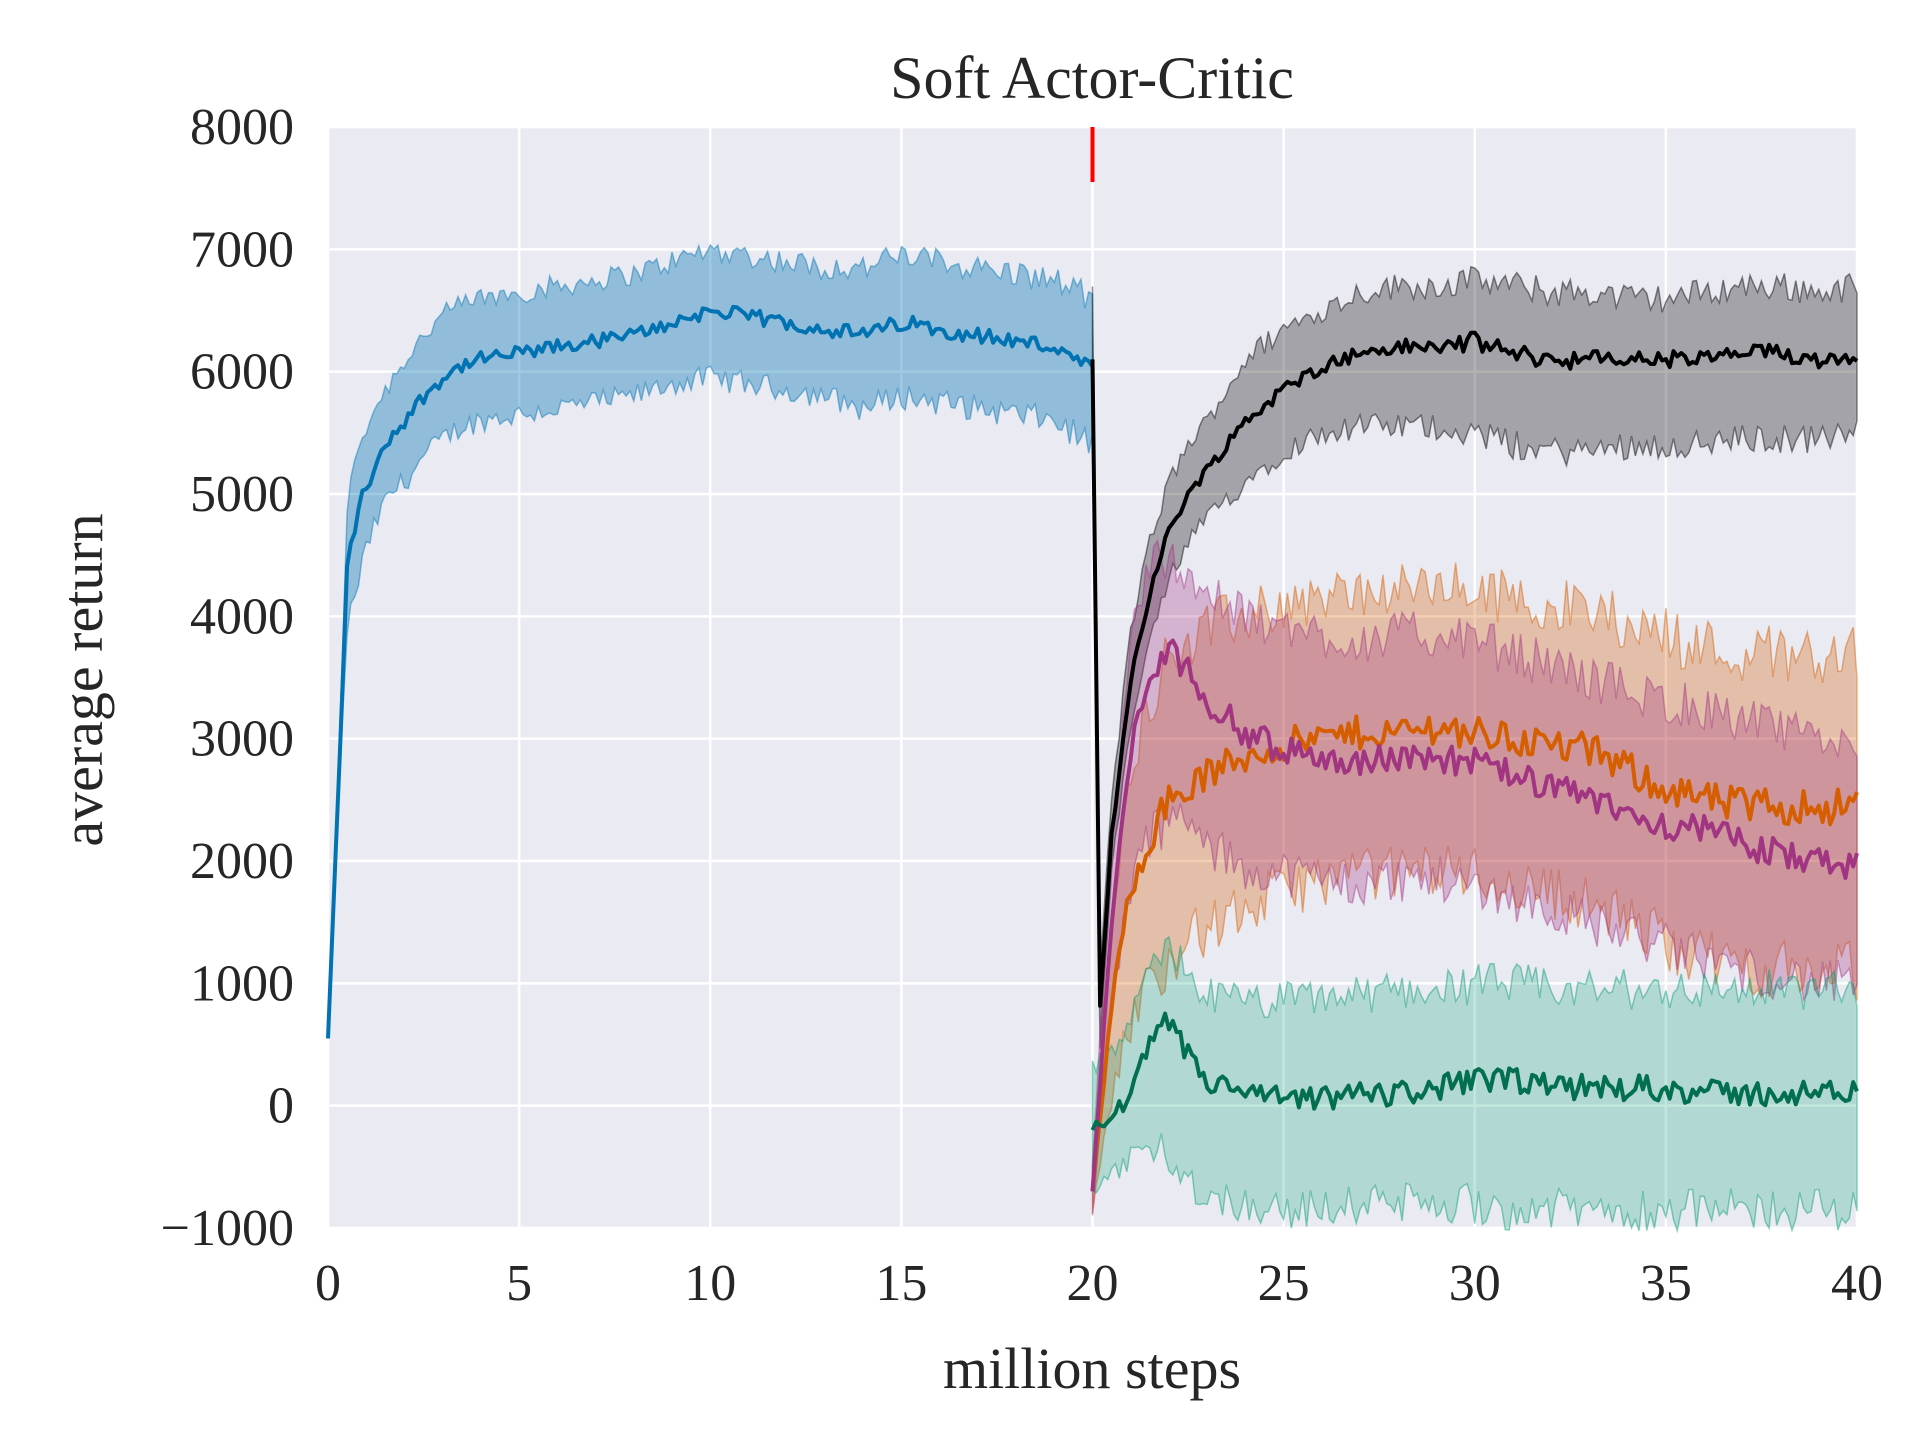  Describe the element at coordinates (242, 861) in the screenshot. I see `y-tick-label: 2000` at that location.